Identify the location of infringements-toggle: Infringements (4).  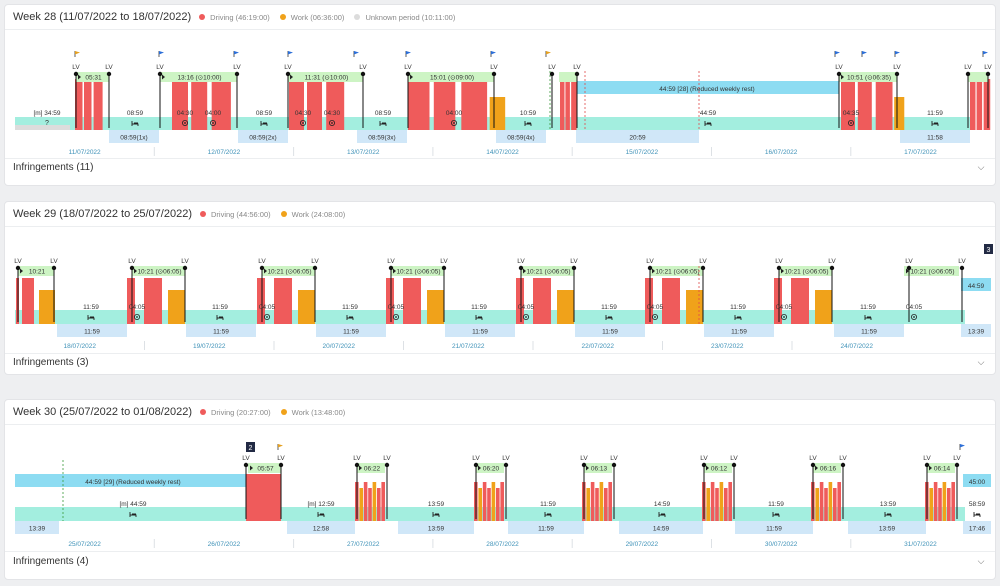
(51, 561).